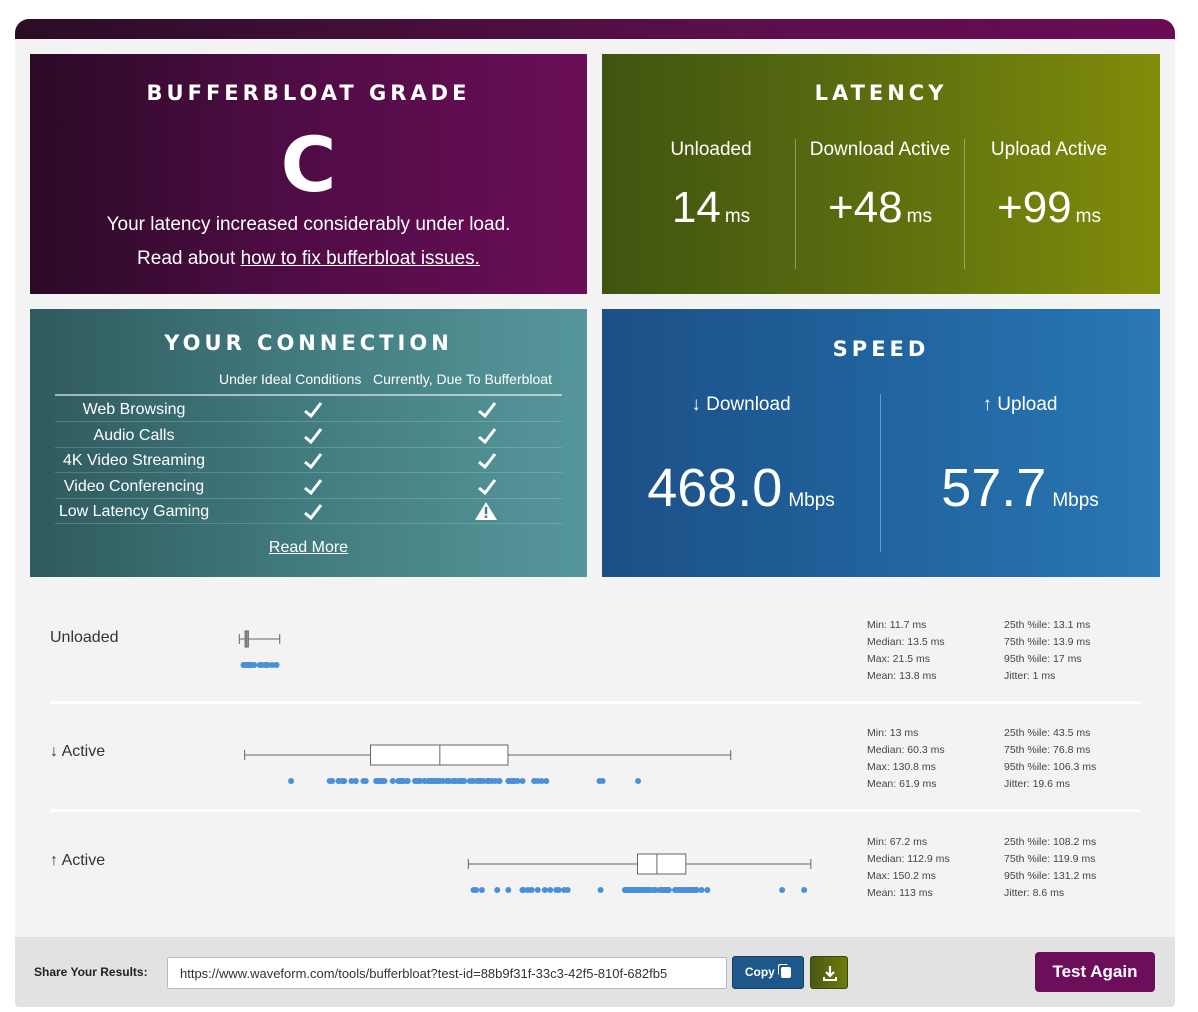 The width and height of the screenshot is (1198, 1012). Describe the element at coordinates (1095, 972) in the screenshot. I see `test-again-button: Test Again` at that location.